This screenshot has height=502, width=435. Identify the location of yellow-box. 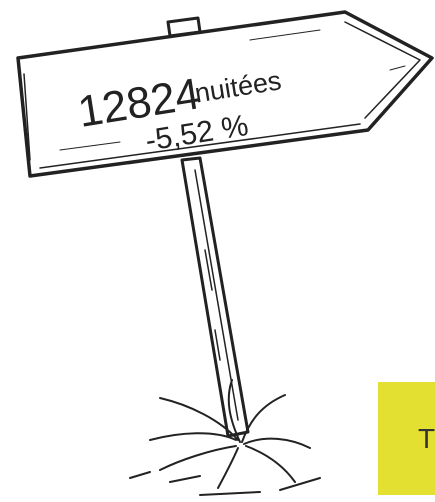
(406, 438).